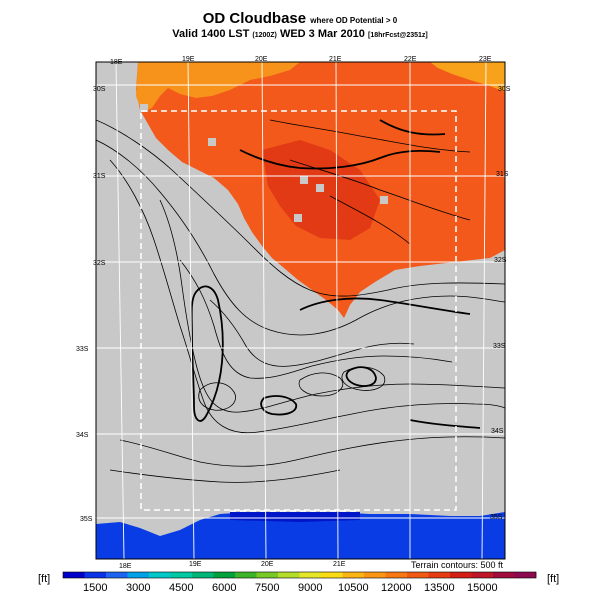 Image resolution: width=600 pixels, height=600 pixels. Describe the element at coordinates (82, 349) in the screenshot. I see `lat-label-left: 33S` at that location.